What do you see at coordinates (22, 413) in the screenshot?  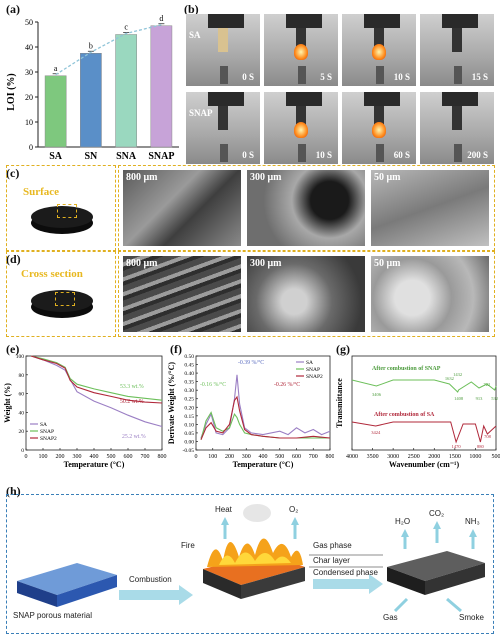 I see `y-tick-label: 40` at bounding box center [22, 413].